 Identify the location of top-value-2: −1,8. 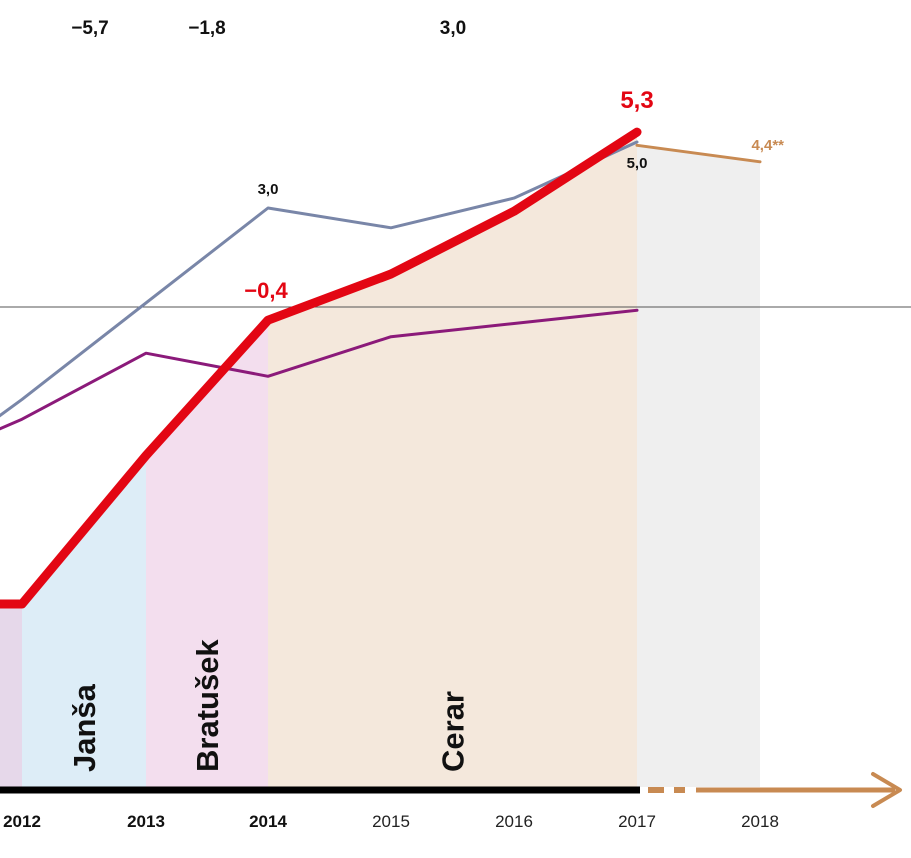
(207, 28).